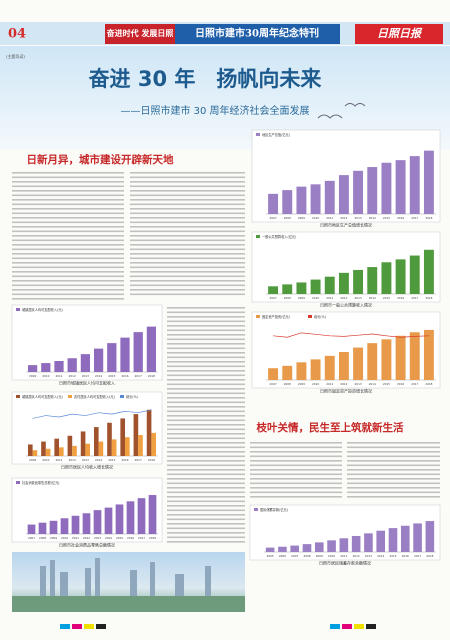  I want to click on x-tick-label: 2005, so click(270, 556).